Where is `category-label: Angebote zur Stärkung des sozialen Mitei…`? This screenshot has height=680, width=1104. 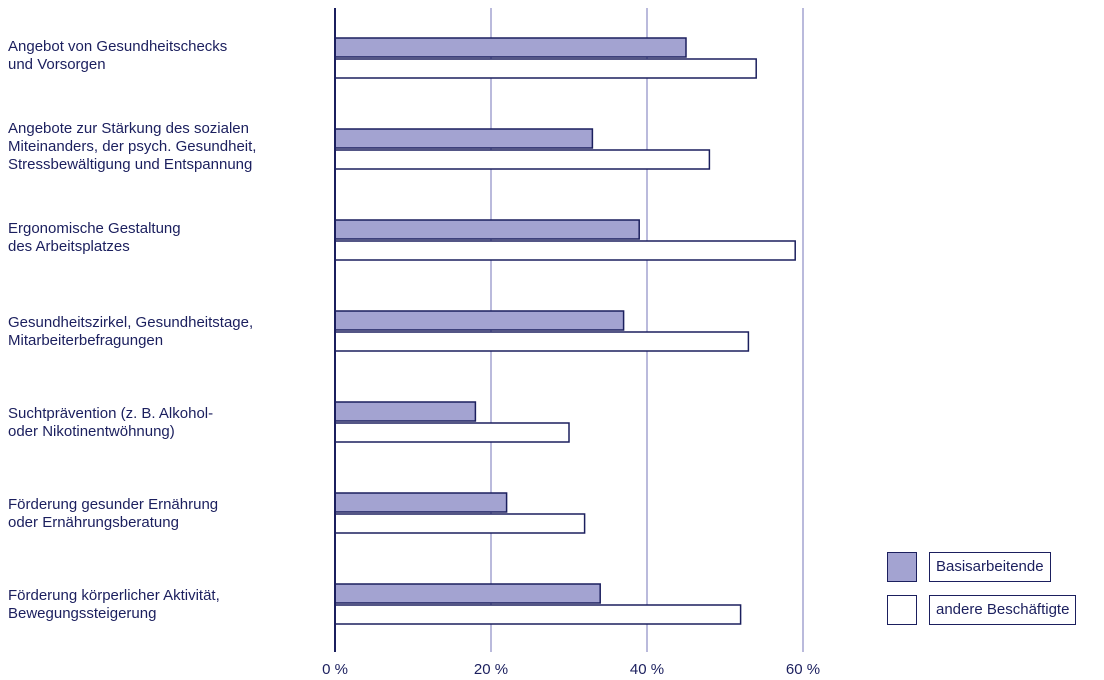
category-label: Angebote zur Stärkung des sozialen Mitei… is located at coordinates (132, 146).